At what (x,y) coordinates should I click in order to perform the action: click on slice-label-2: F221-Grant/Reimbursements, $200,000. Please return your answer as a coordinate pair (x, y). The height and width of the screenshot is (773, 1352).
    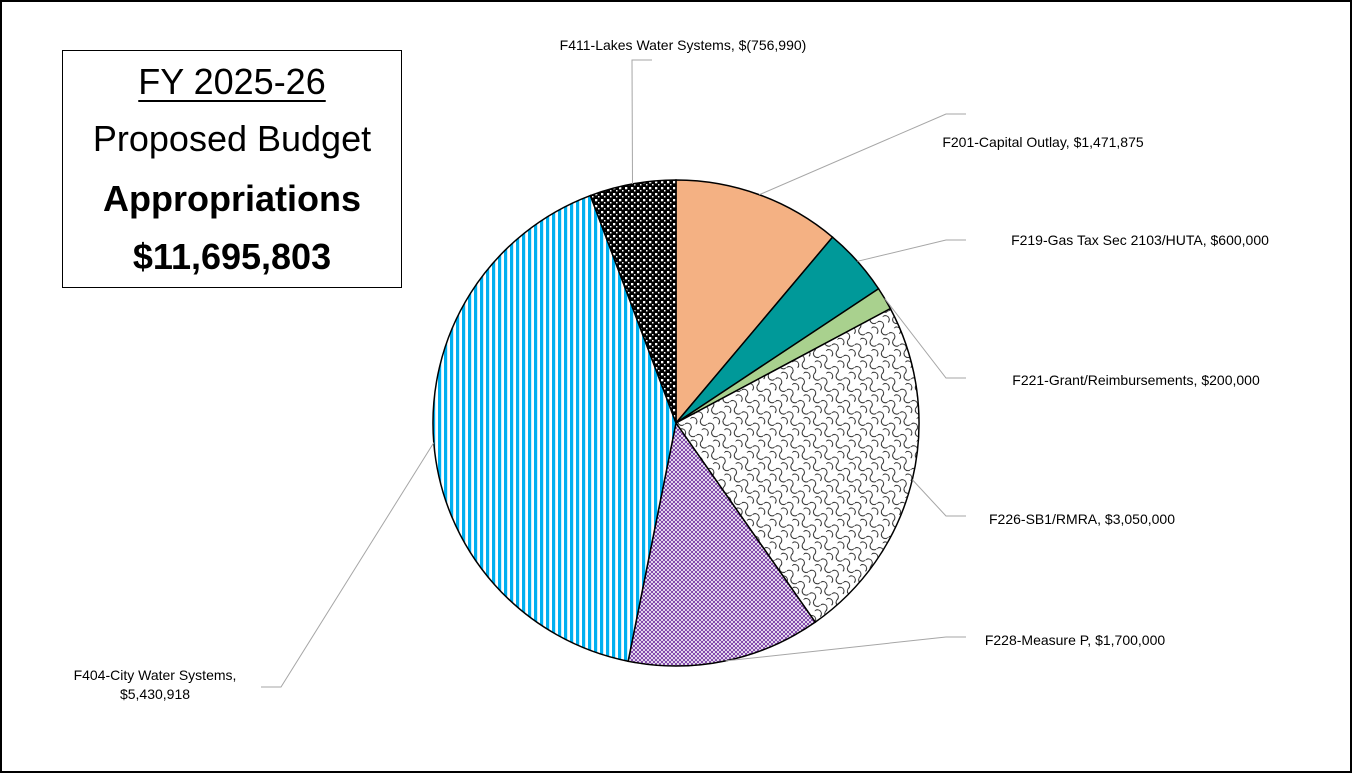
    Looking at the image, I should click on (1136, 380).